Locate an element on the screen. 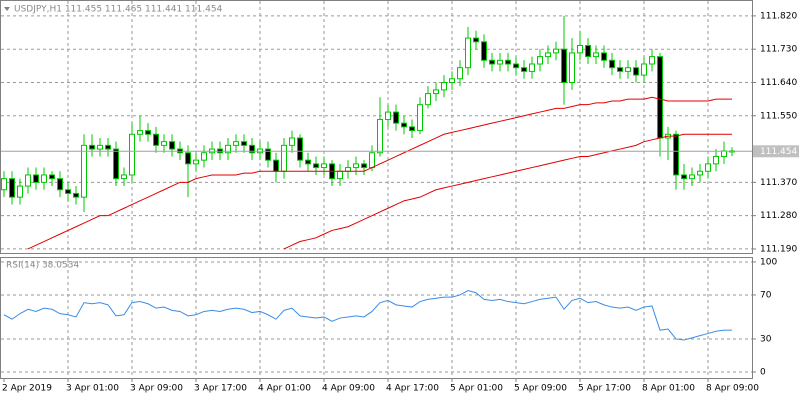 The width and height of the screenshot is (800, 400). y-tick-label: 0 is located at coordinates (763, 372).